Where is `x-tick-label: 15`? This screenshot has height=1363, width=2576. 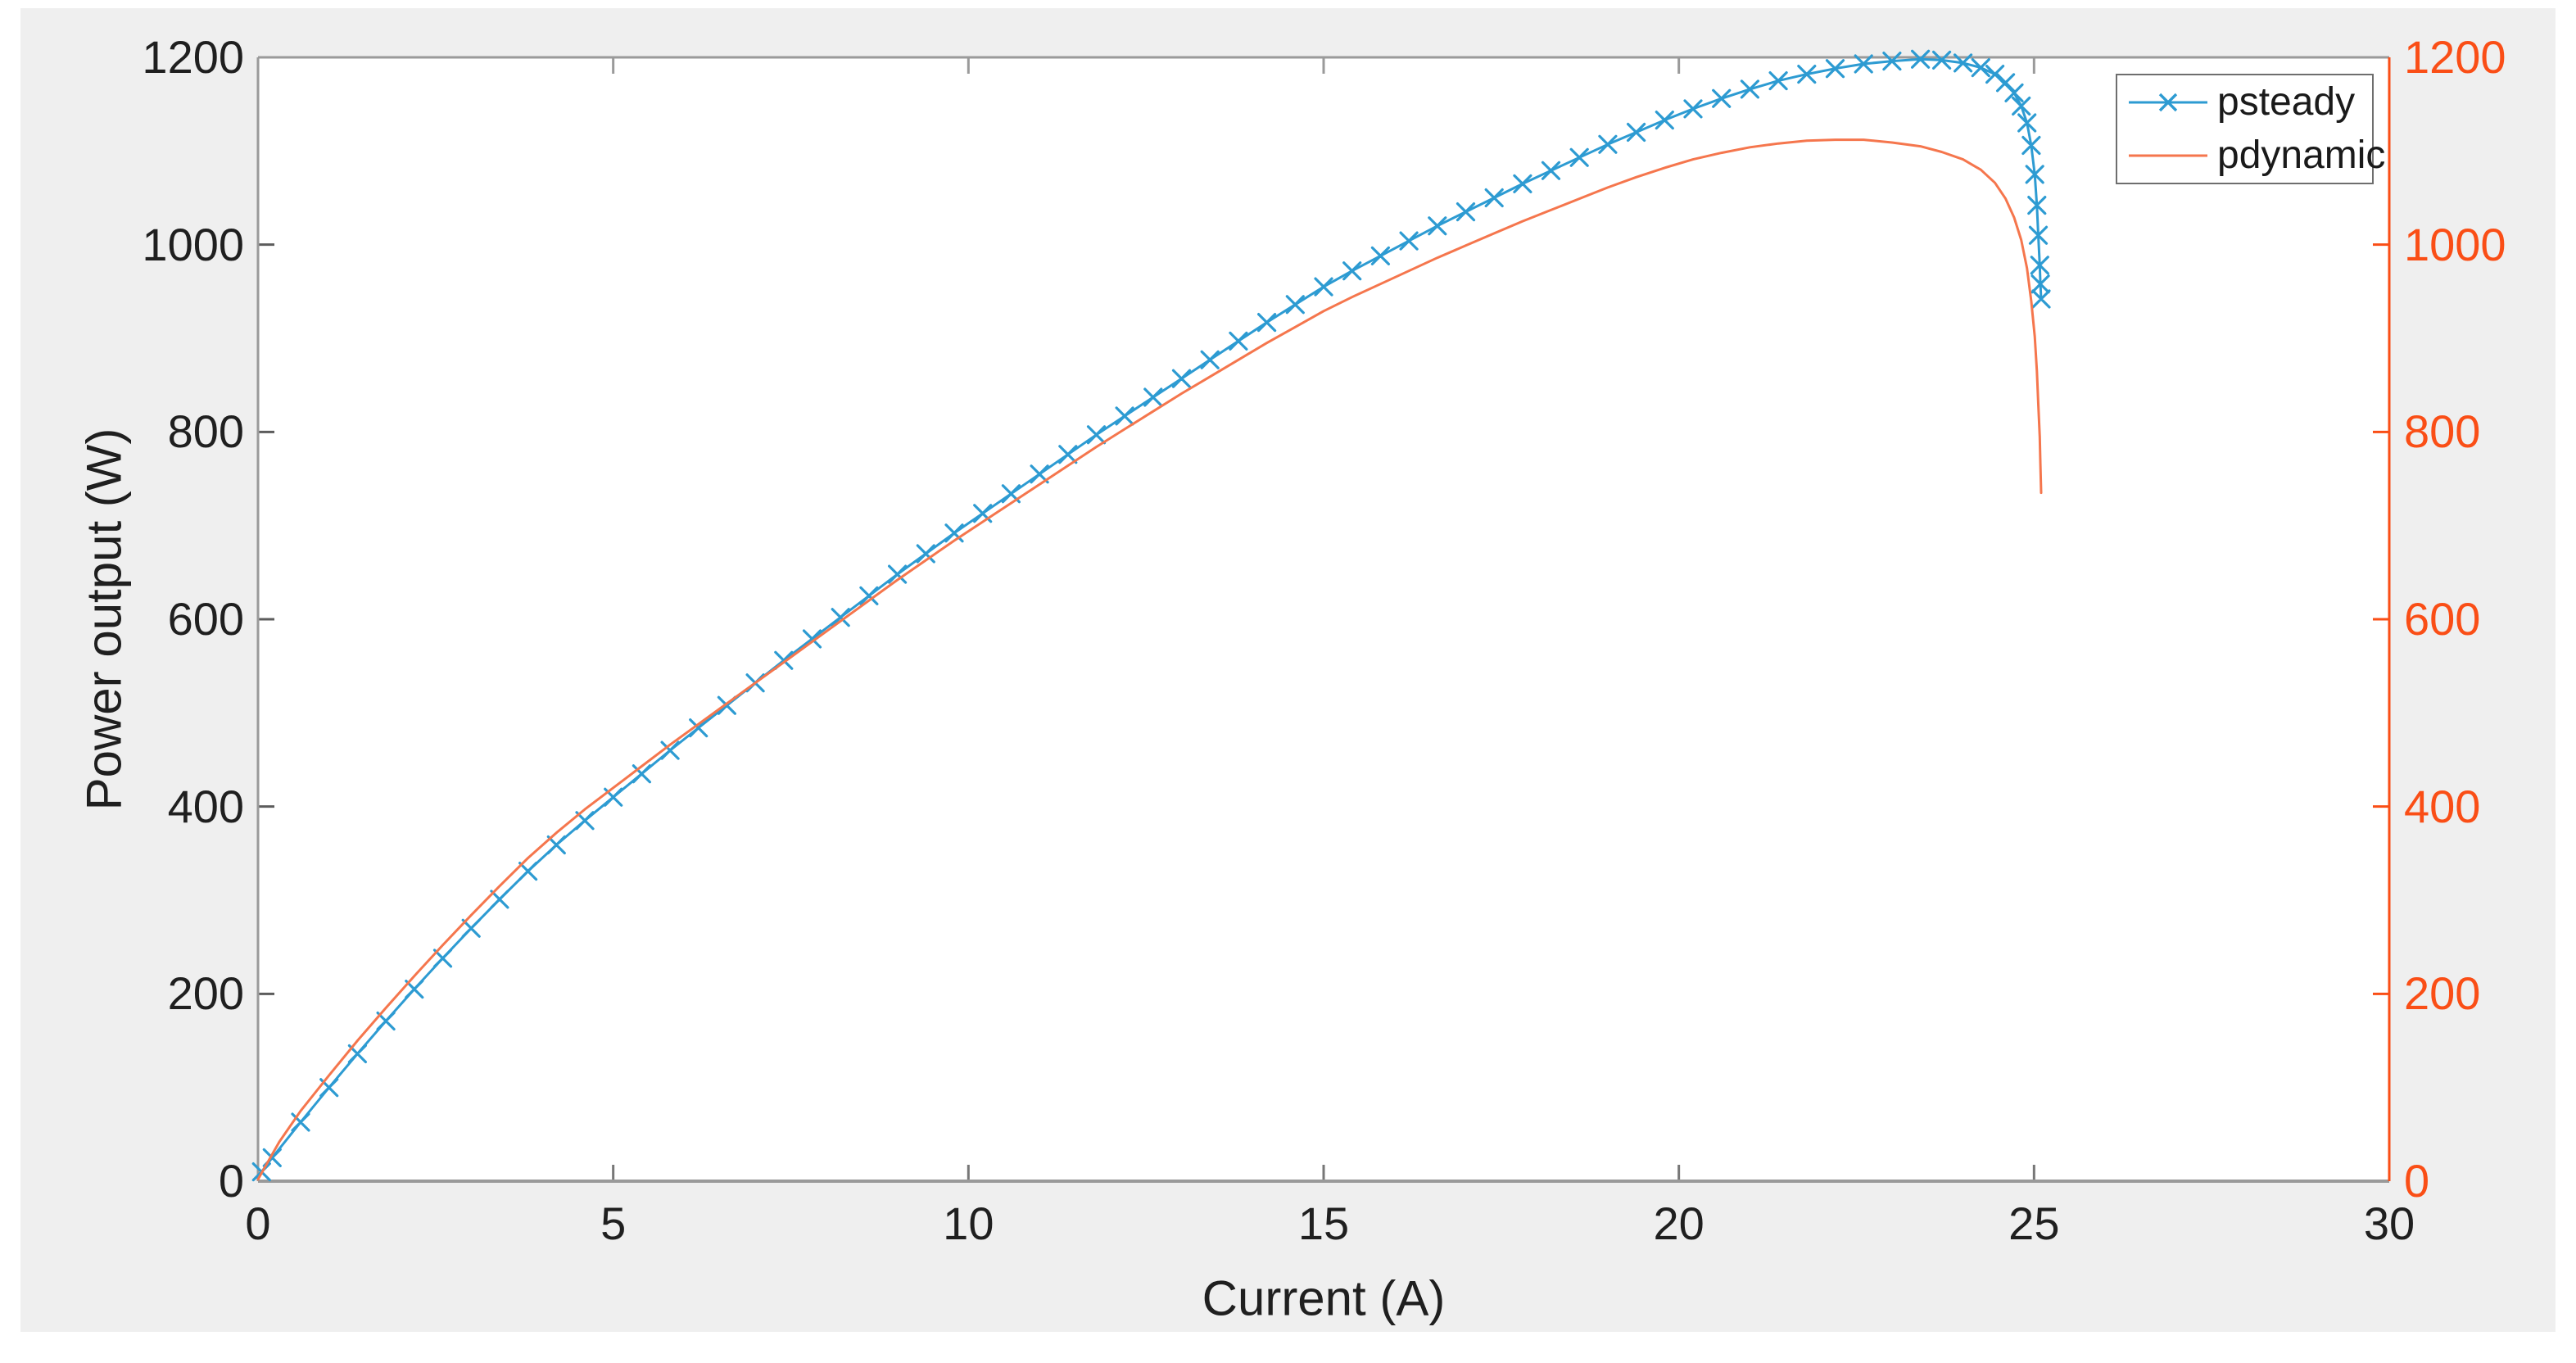
x-tick-label: 15 is located at coordinates (1323, 1223).